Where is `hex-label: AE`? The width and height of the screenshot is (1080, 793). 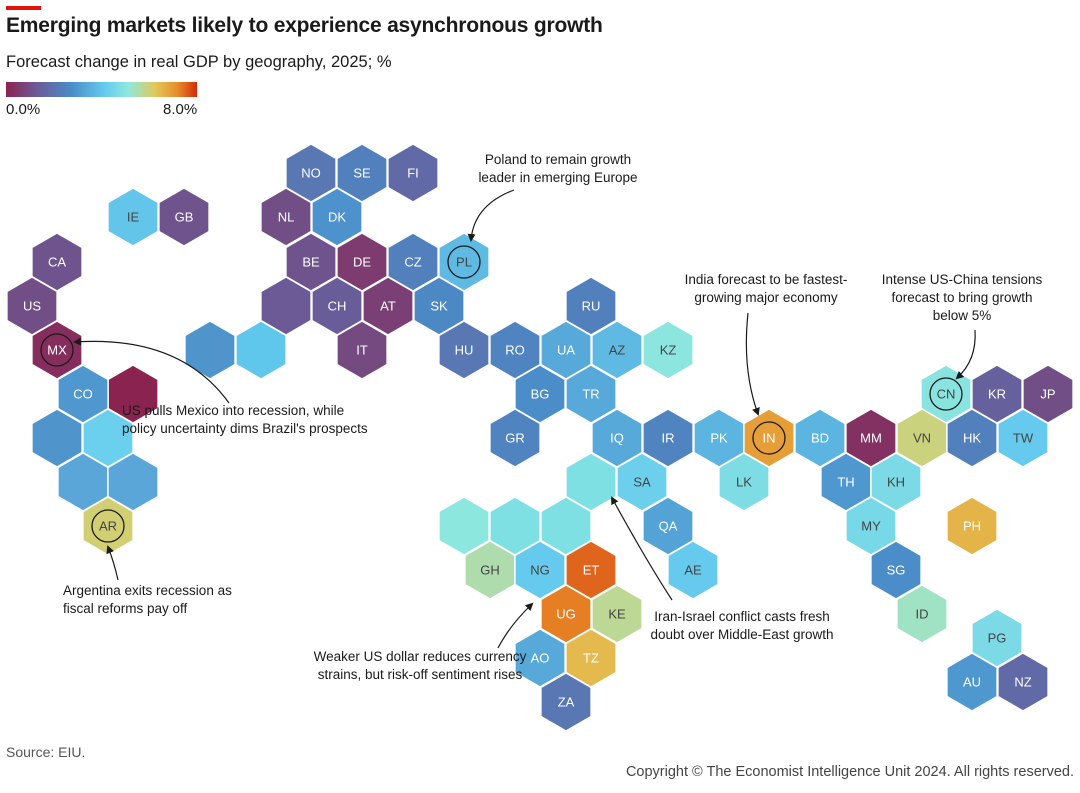
hex-label: AE is located at coordinates (693, 570).